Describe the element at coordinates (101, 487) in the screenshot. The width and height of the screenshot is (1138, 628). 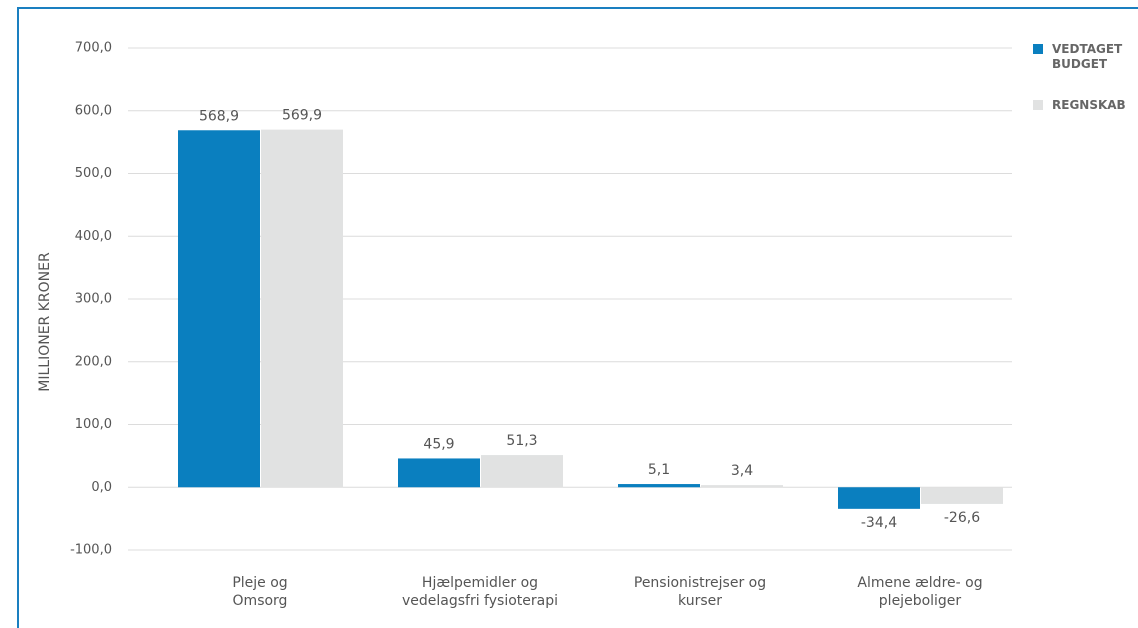
I see `y-tick-label: 0,0` at that location.